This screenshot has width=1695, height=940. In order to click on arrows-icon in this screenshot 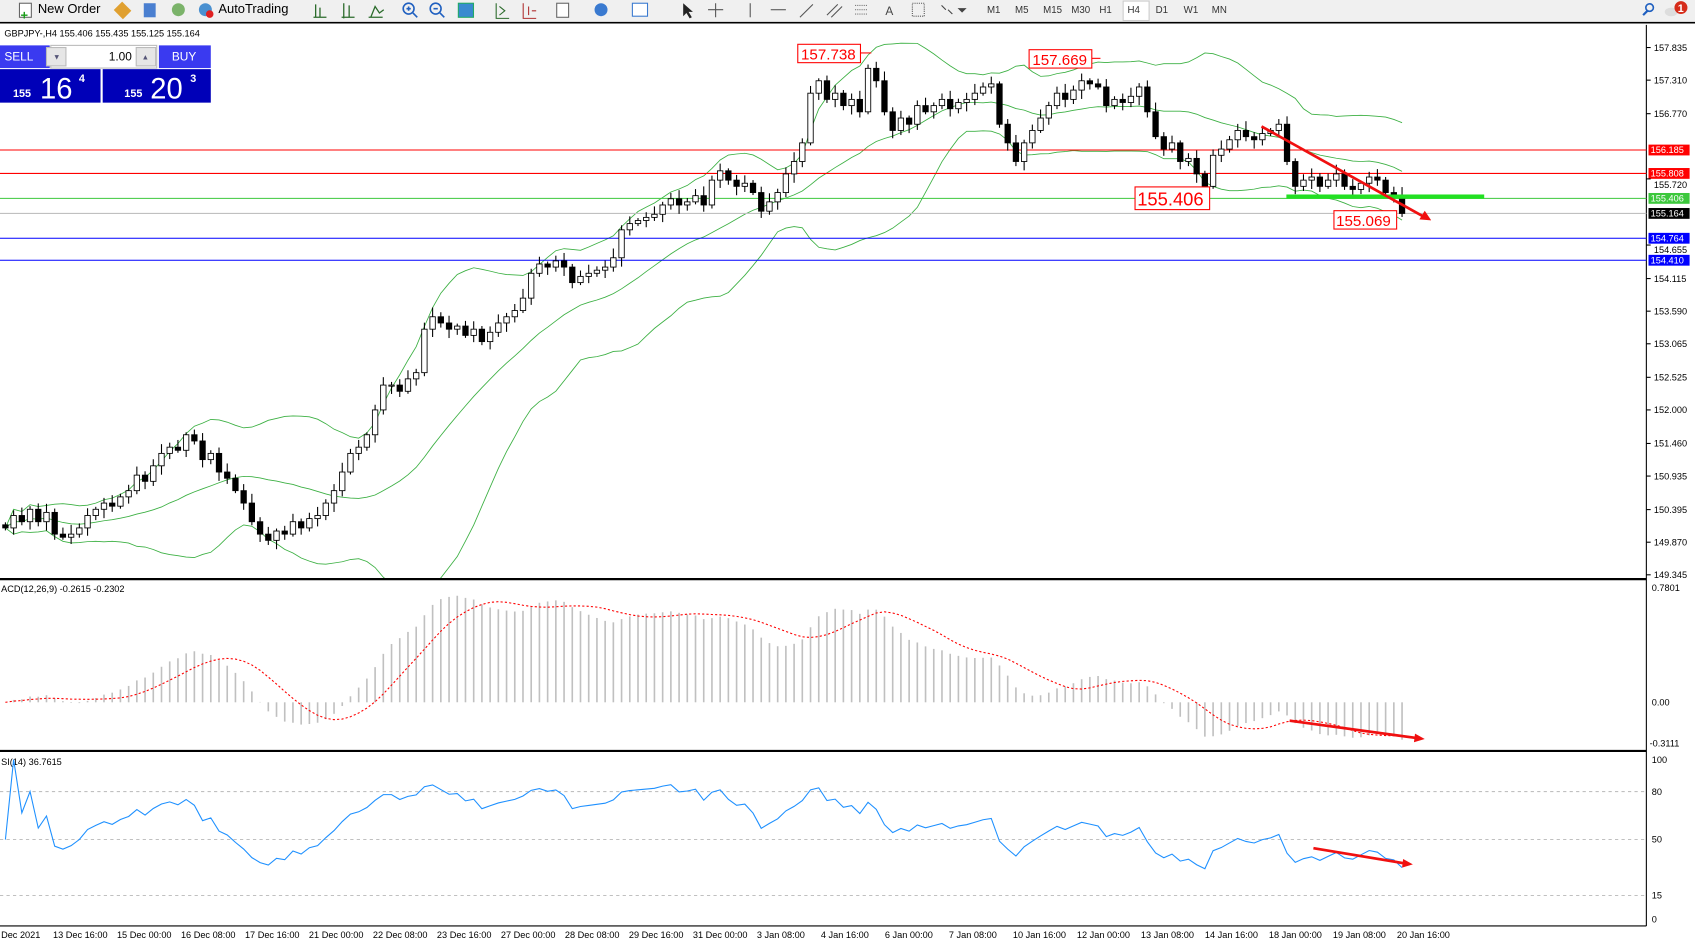, I will do `click(954, 10)`.